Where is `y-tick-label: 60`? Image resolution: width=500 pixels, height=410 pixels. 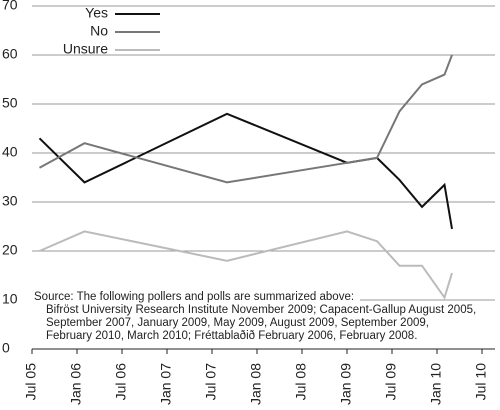
y-tick-label: 60 is located at coordinates (10, 54).